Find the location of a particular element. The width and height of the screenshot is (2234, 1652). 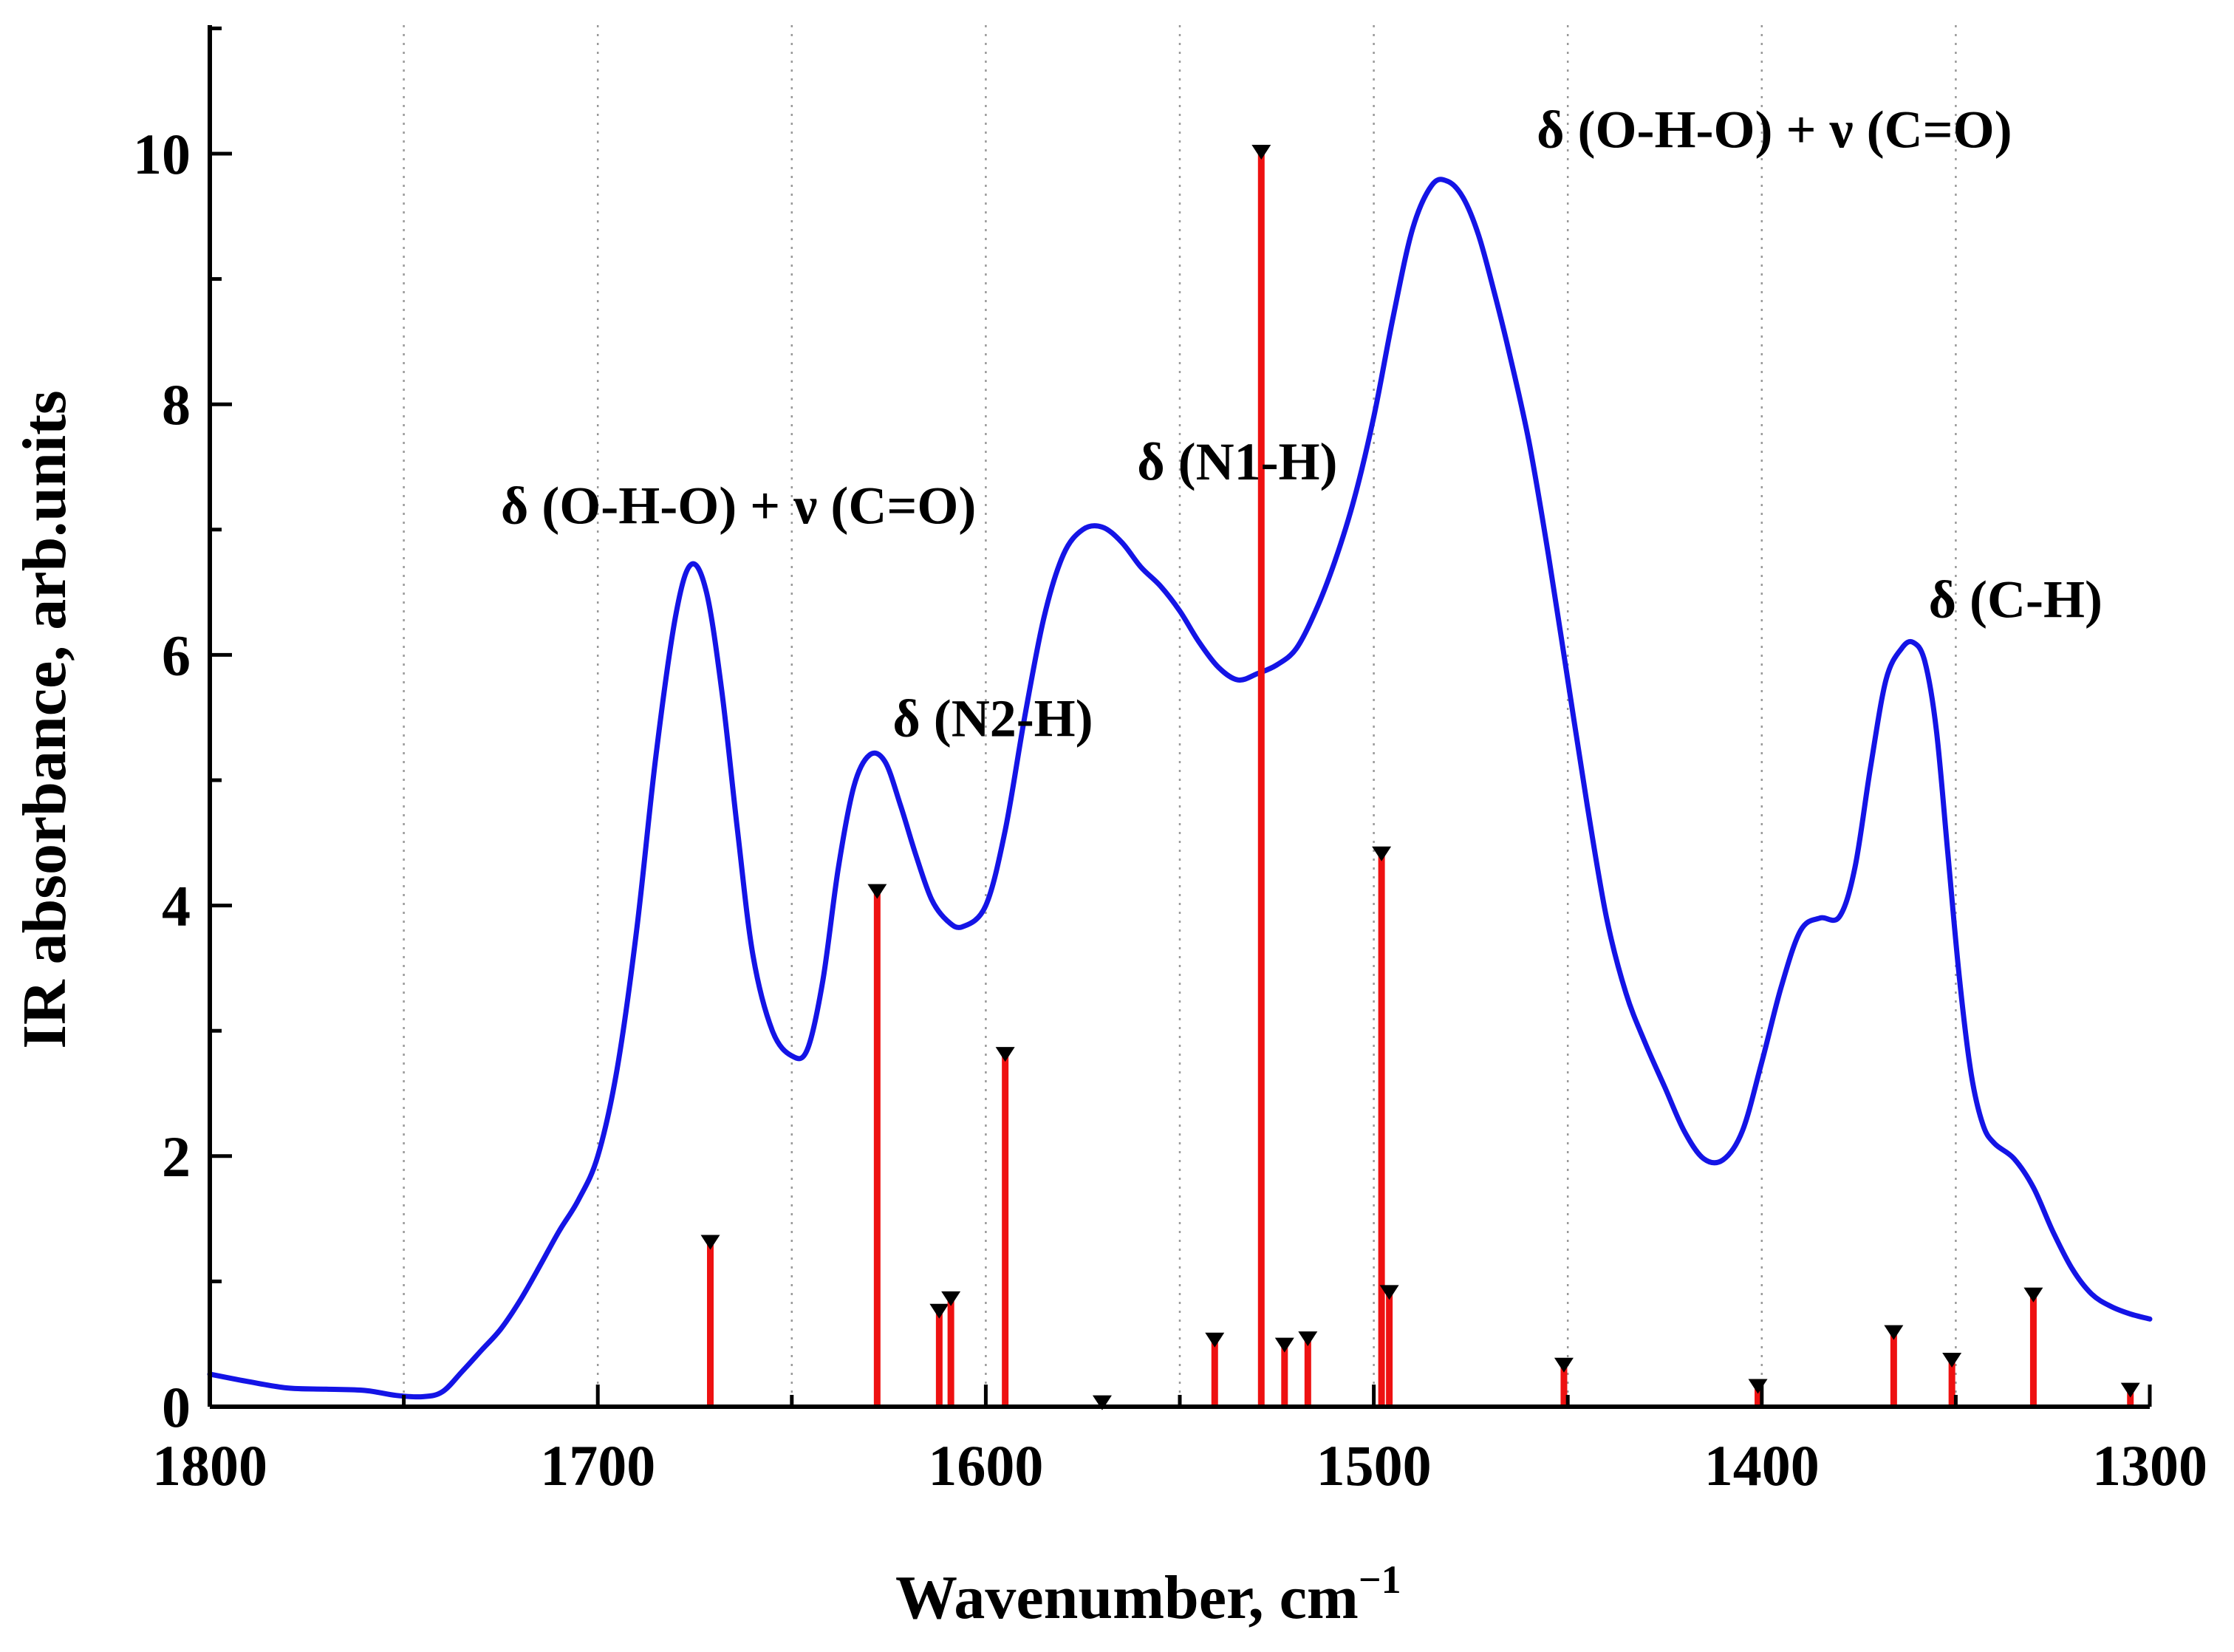

x-tick-label-1800: 1800 is located at coordinates (209, 1465).